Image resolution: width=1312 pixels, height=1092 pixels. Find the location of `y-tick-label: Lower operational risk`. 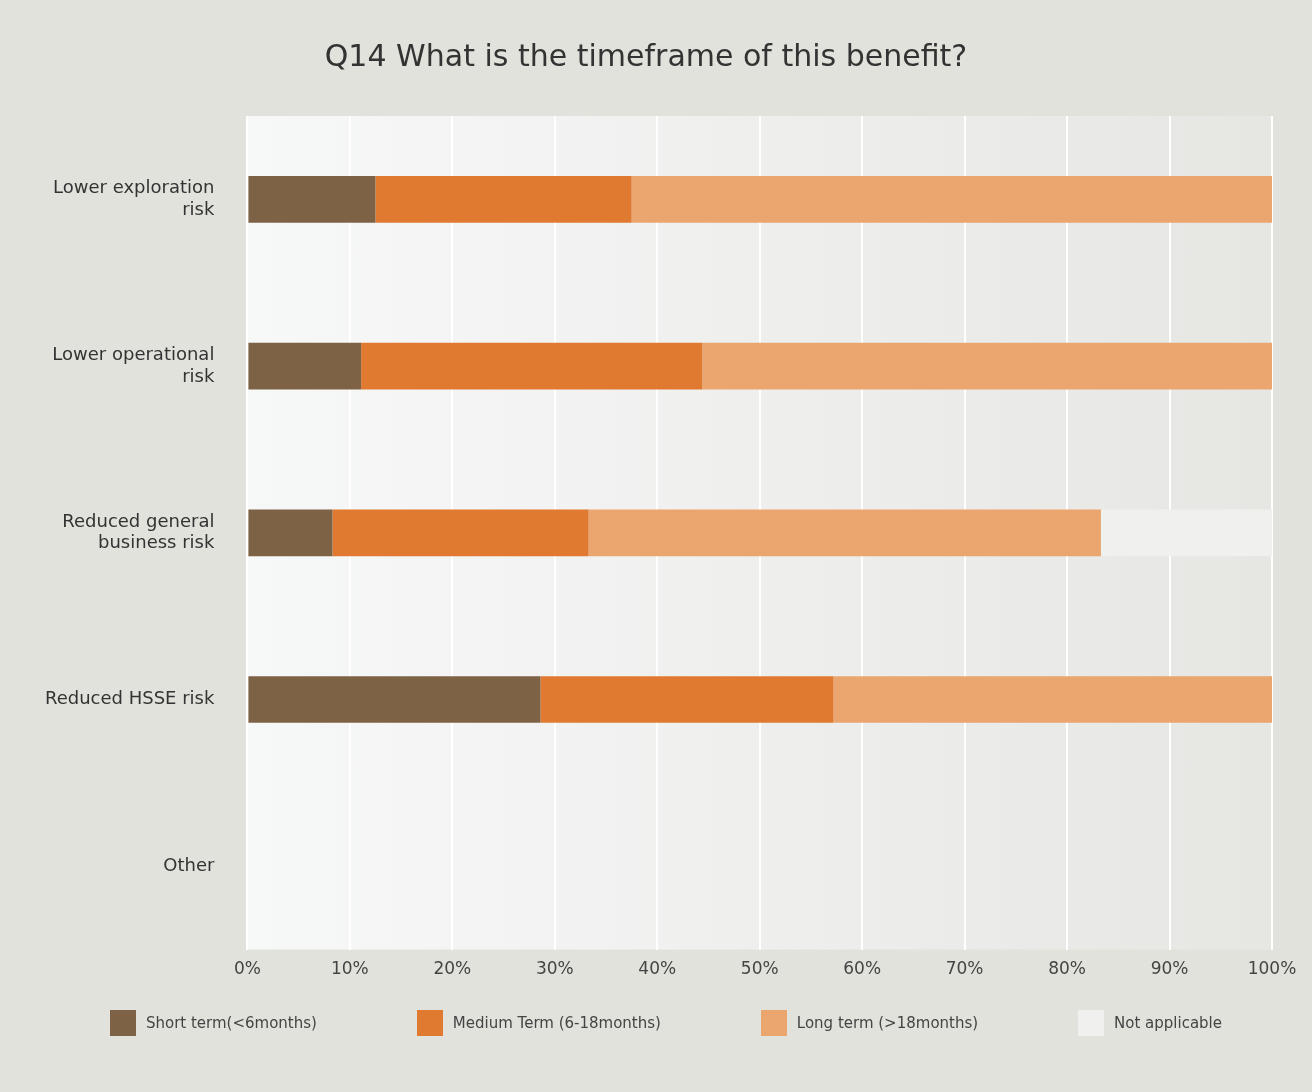

y-tick-label: Lower operational risk is located at coordinates (133, 364).